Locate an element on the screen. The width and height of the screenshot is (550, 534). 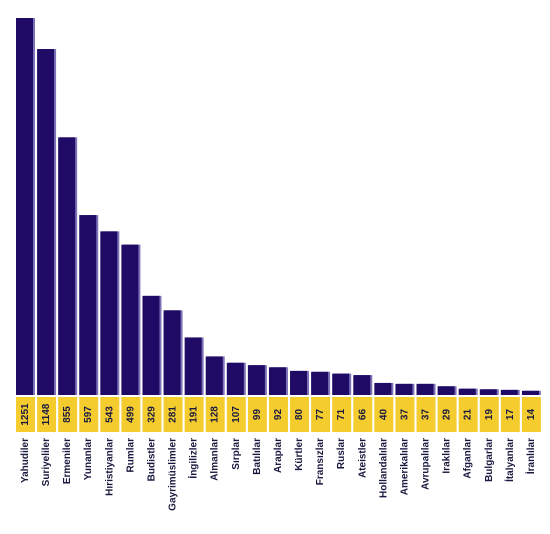
value-label: 99 is located at coordinates (257, 415).